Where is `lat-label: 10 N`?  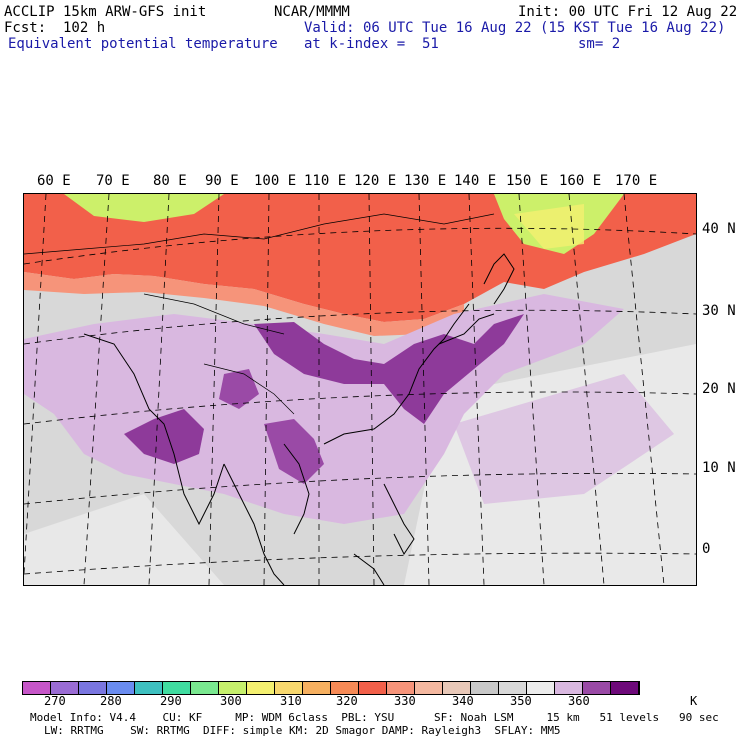 lat-label: 10 N is located at coordinates (719, 468).